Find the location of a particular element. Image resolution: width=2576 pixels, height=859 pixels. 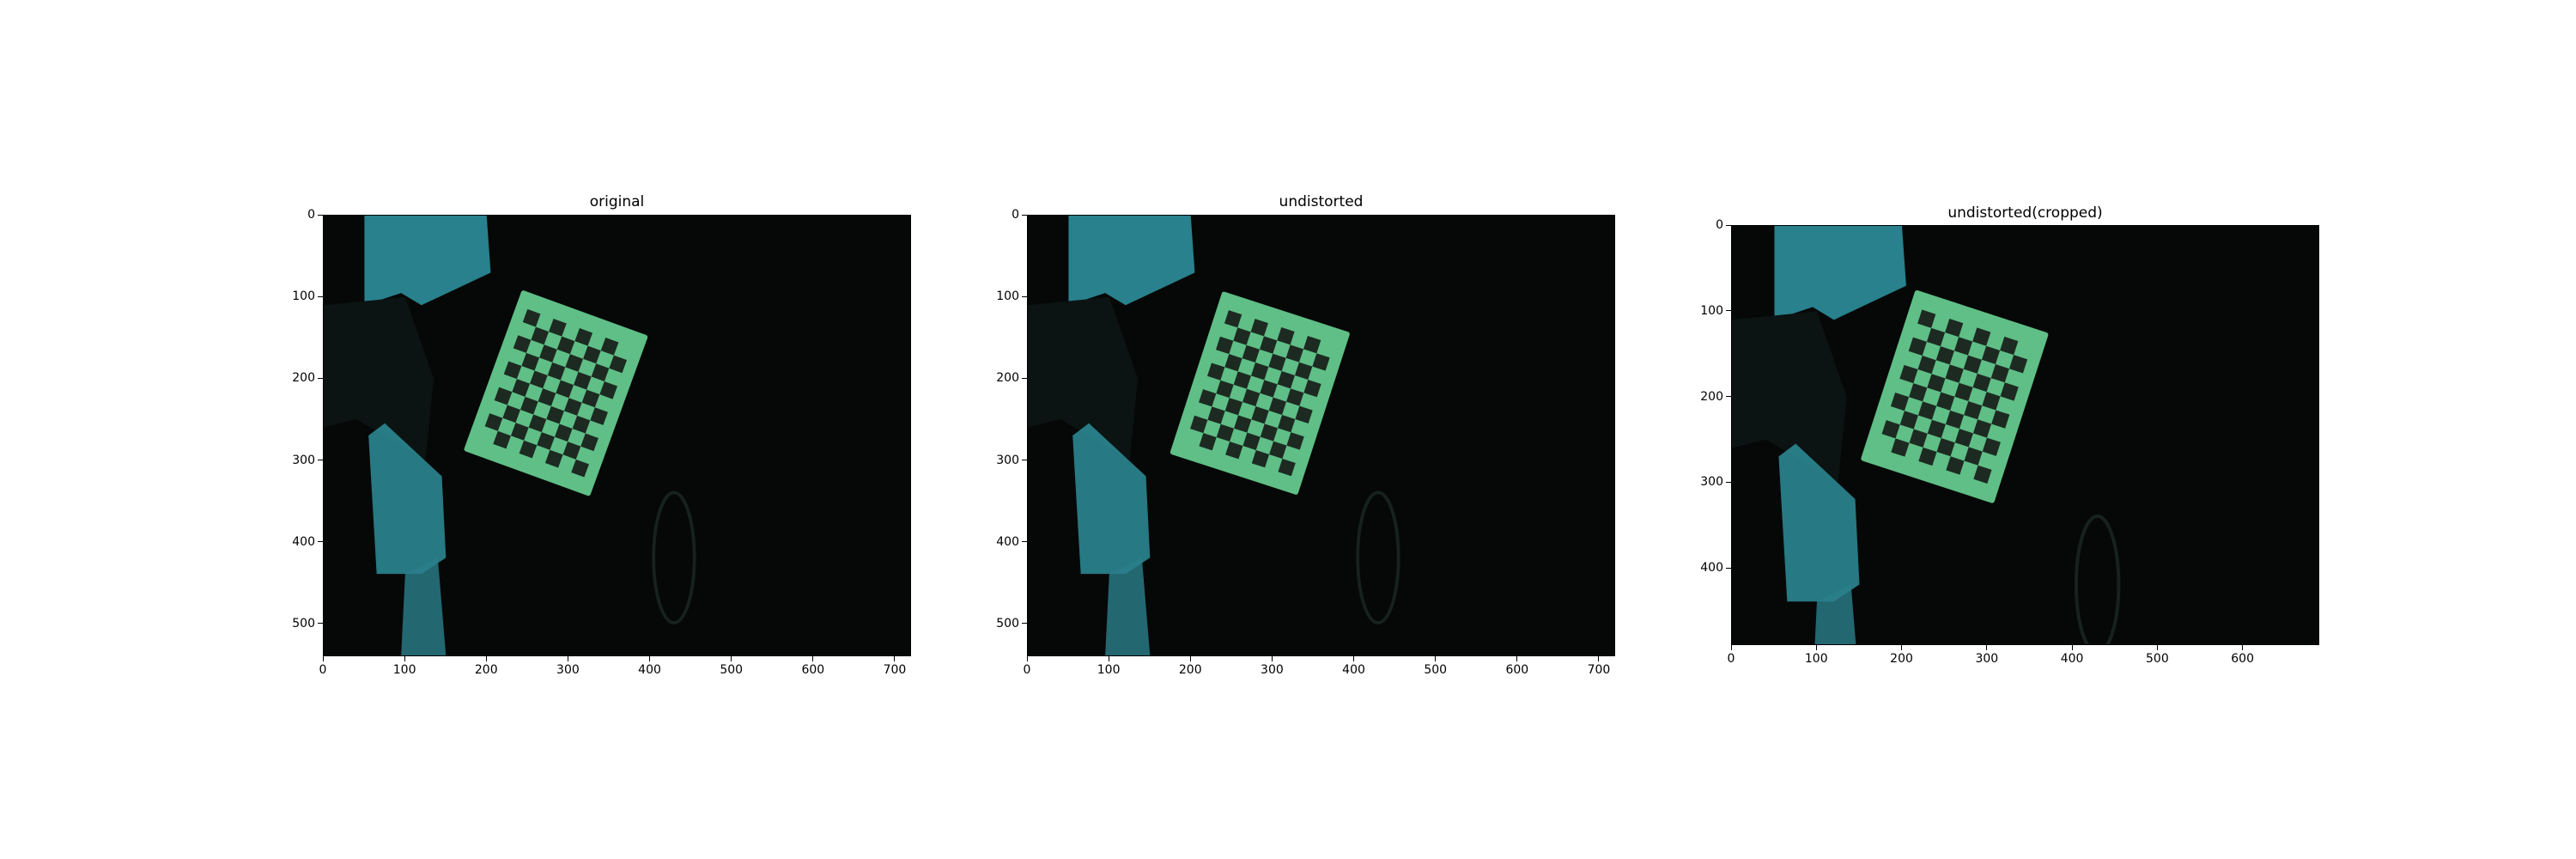

panel-title: original is located at coordinates (617, 202).